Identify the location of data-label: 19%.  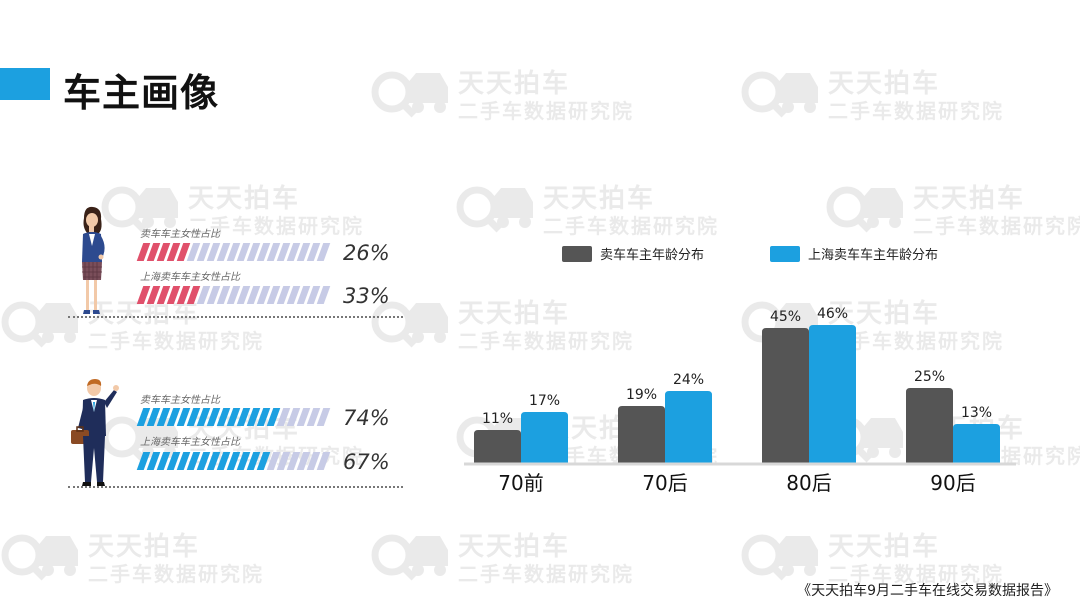
(641, 395).